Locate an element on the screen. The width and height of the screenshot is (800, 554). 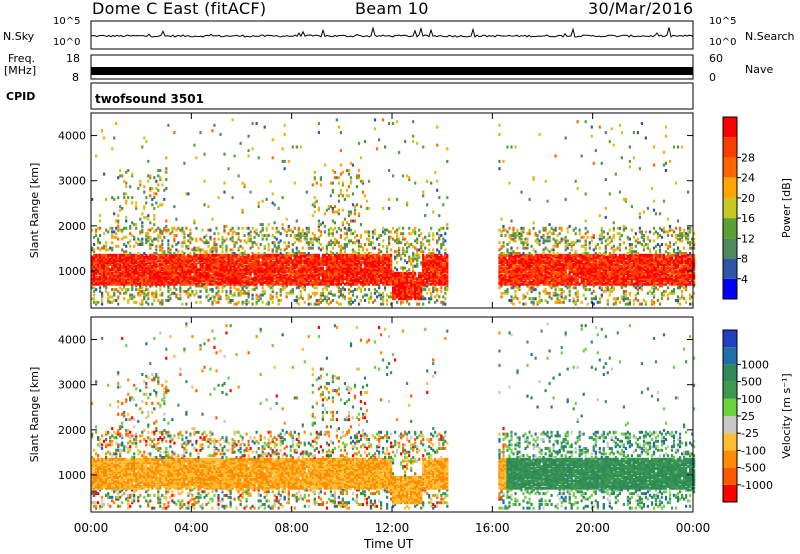
station-title: Dome C East (fitACF) is located at coordinates (179, 9).